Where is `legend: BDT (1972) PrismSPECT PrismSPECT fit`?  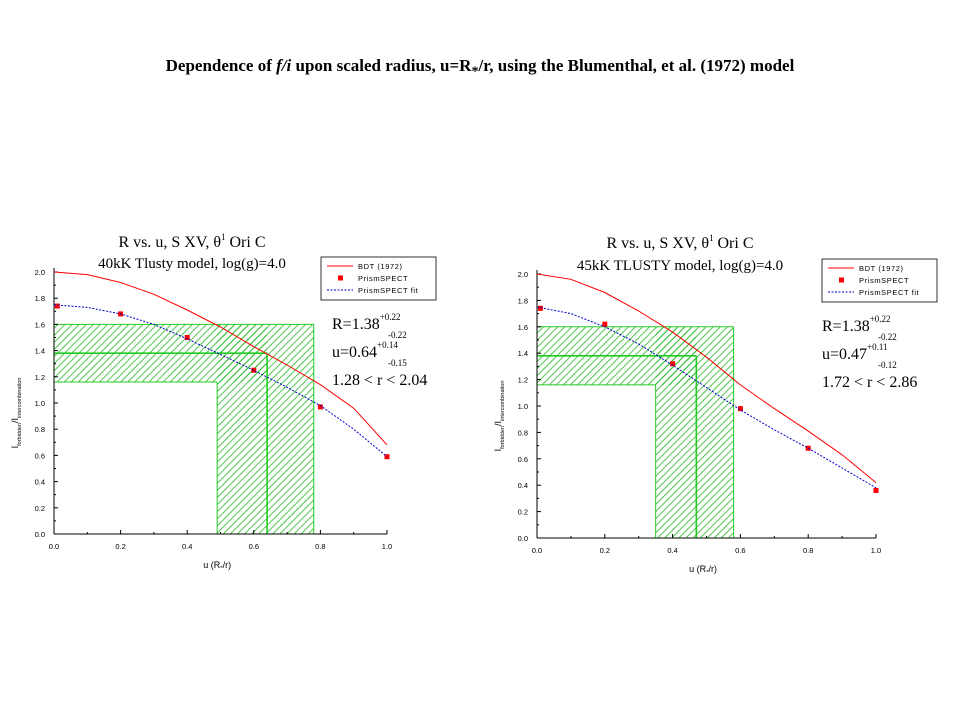
legend: BDT (1972) PrismSPECT PrismSPECT fit is located at coordinates (378, 278).